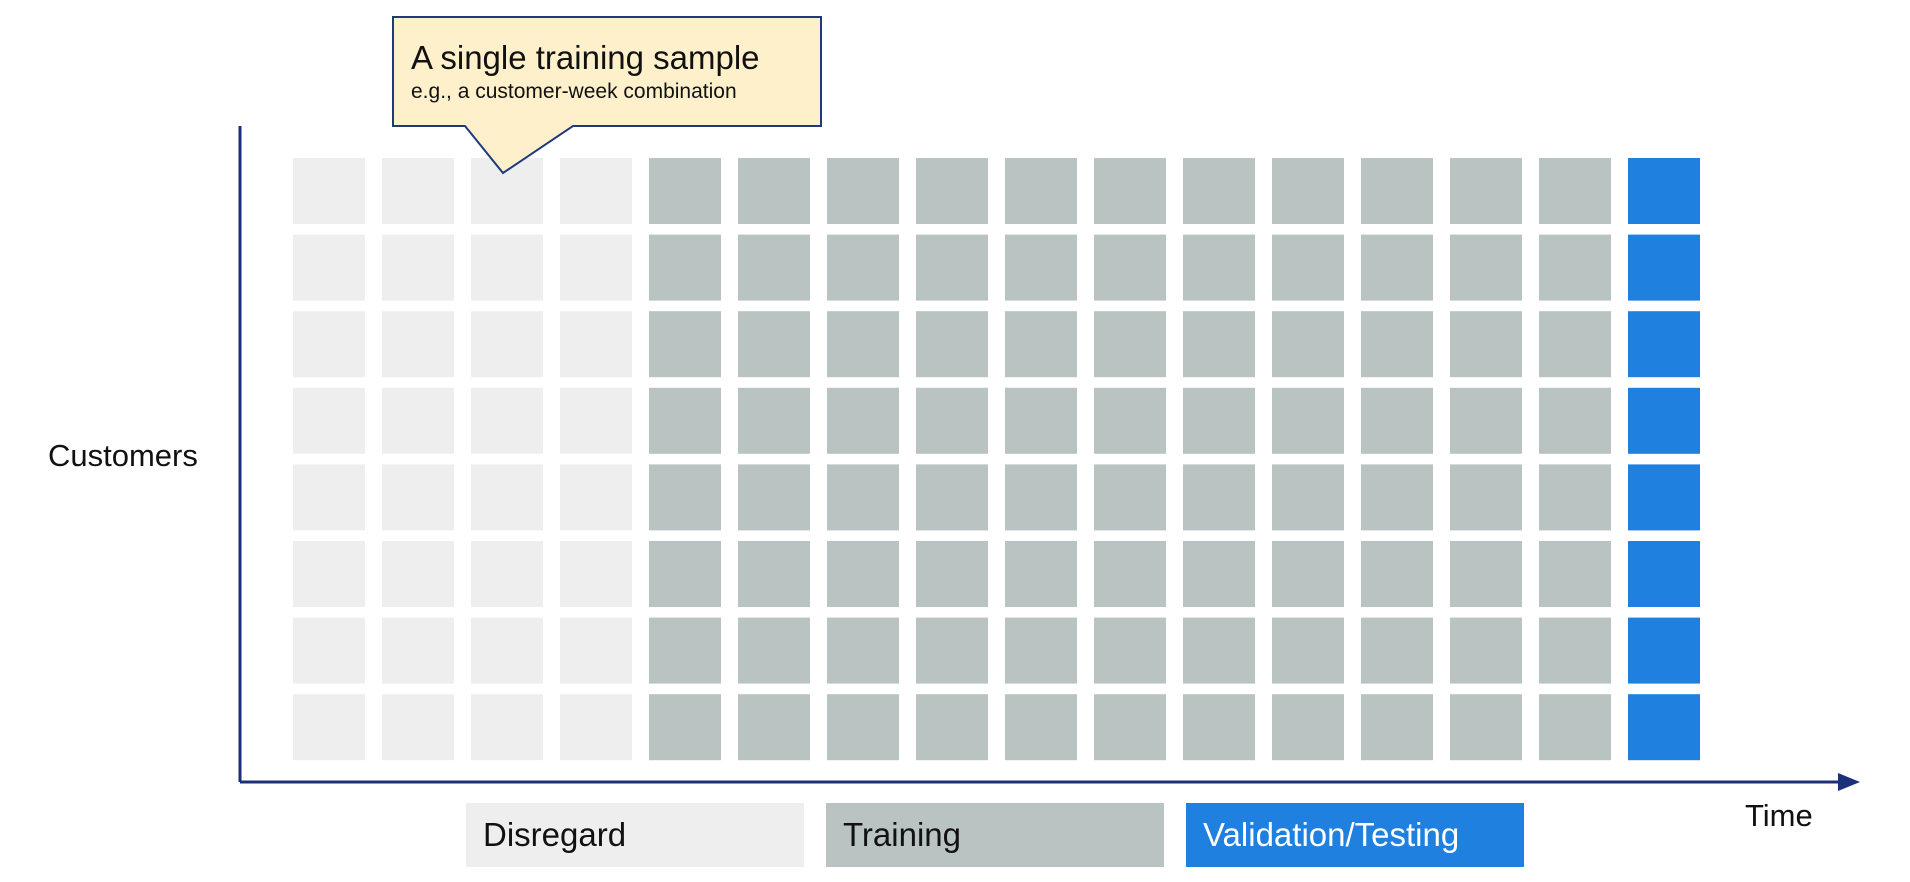 Image resolution: width=1910 pixels, height=882 pixels. What do you see at coordinates (555, 834) in the screenshot?
I see `legend-disregard-label: Disregard` at bounding box center [555, 834].